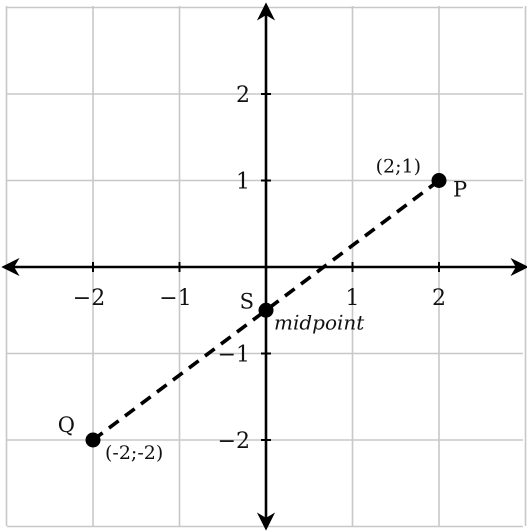  I want to click on point-q-dot, so click(93, 440).